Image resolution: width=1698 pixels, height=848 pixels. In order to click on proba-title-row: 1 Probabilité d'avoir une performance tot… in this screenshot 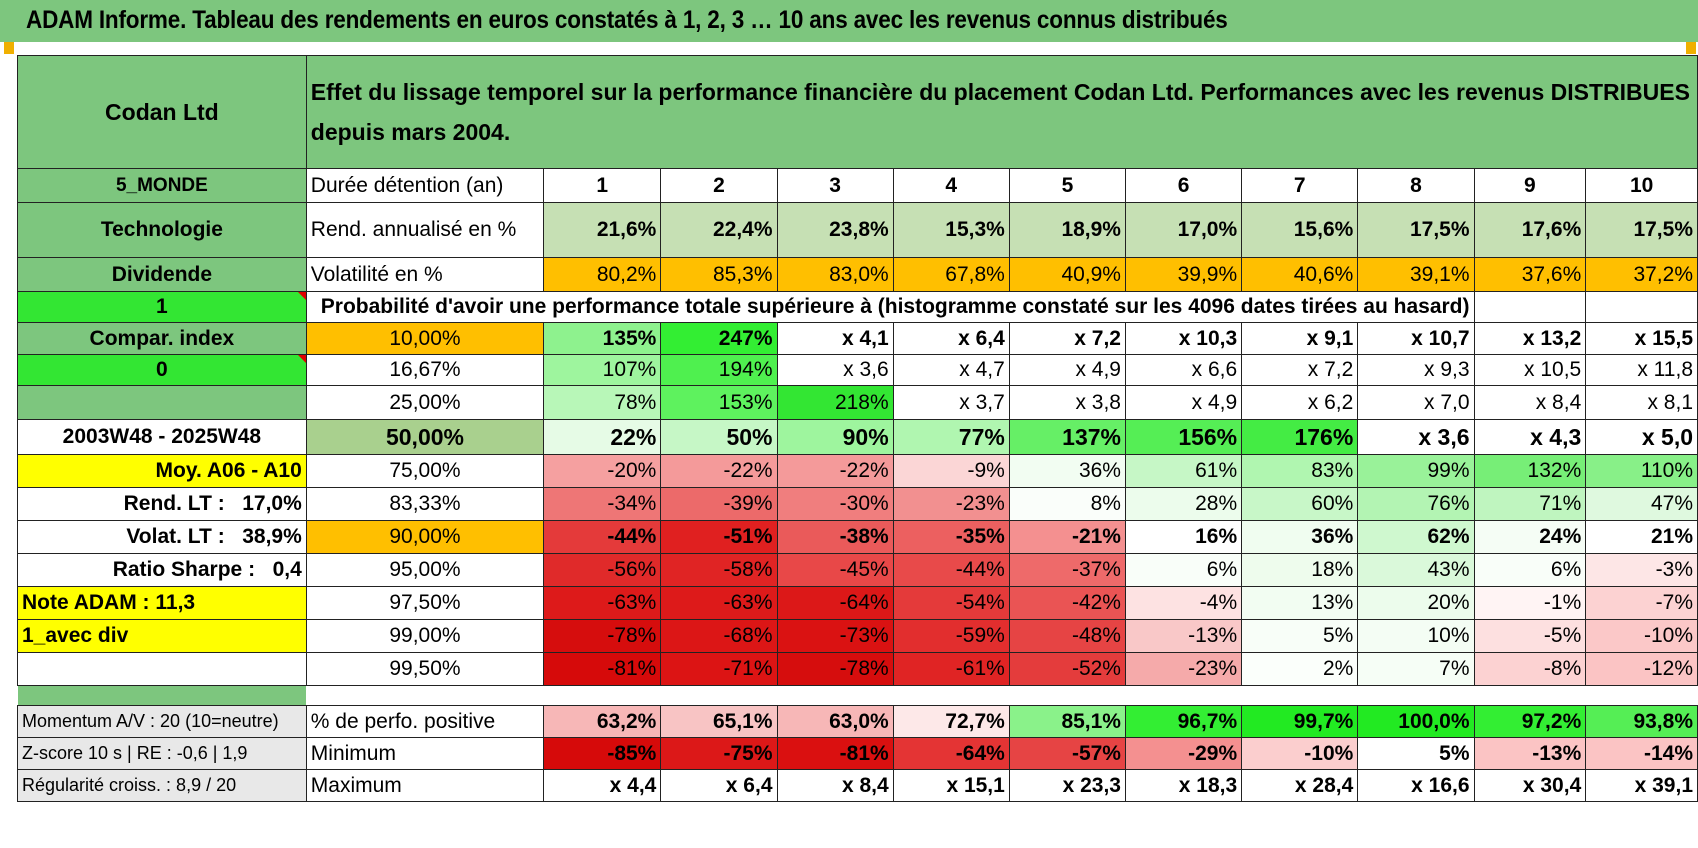, I will do `click(857, 307)`.